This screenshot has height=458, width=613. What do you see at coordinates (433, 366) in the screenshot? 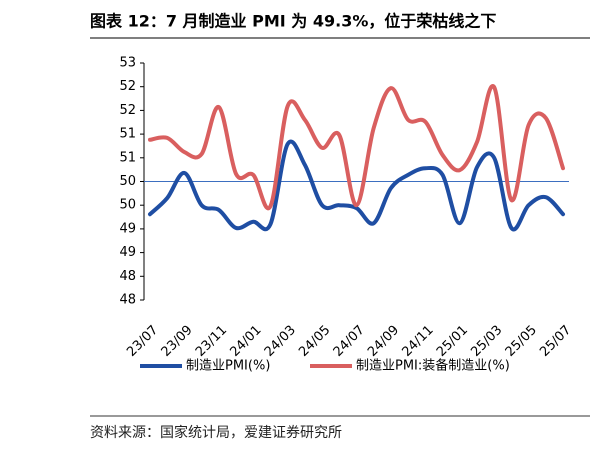
I see `legend-label: 制造业PMI:装备制造业(%)` at bounding box center [433, 366].